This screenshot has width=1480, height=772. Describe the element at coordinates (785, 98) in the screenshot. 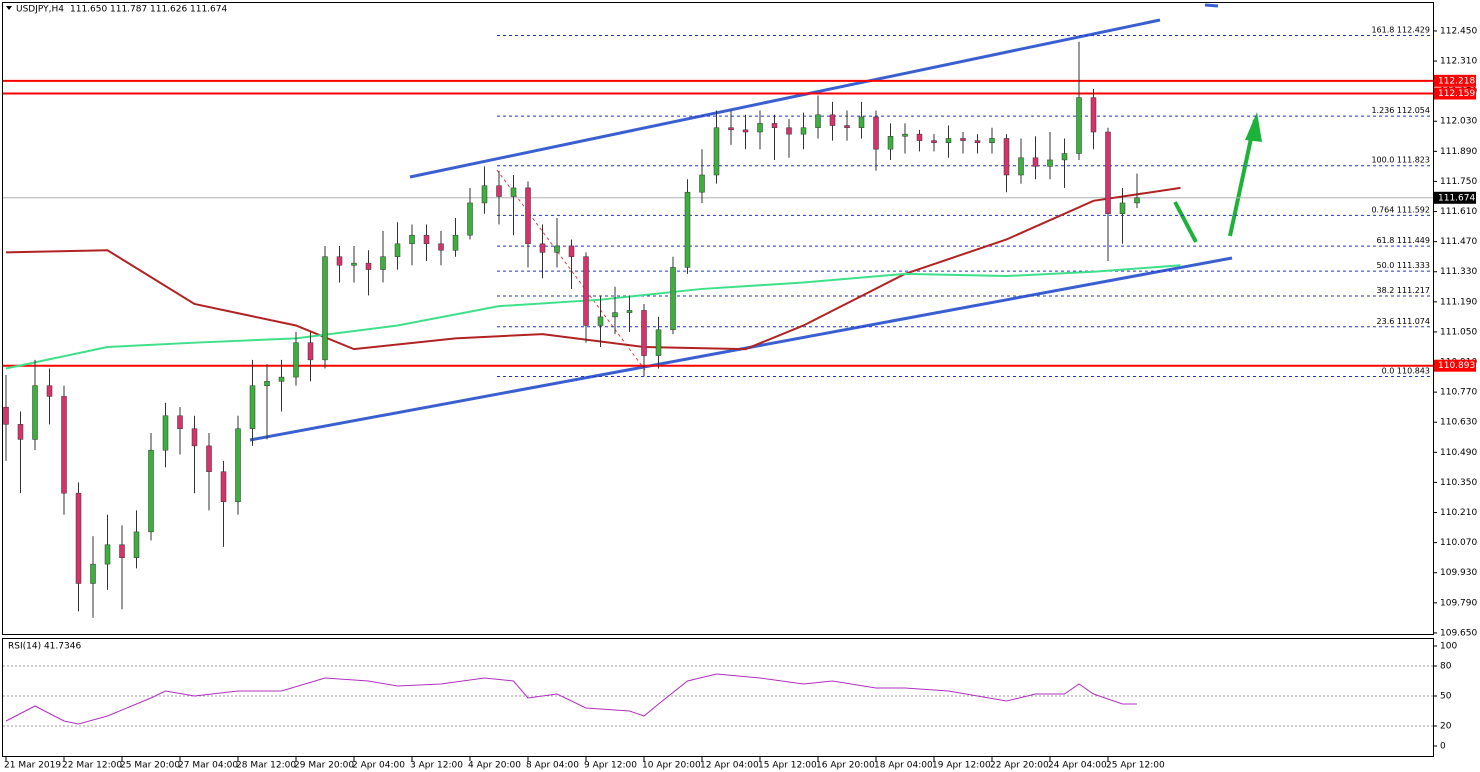

I see `trend-line` at that location.